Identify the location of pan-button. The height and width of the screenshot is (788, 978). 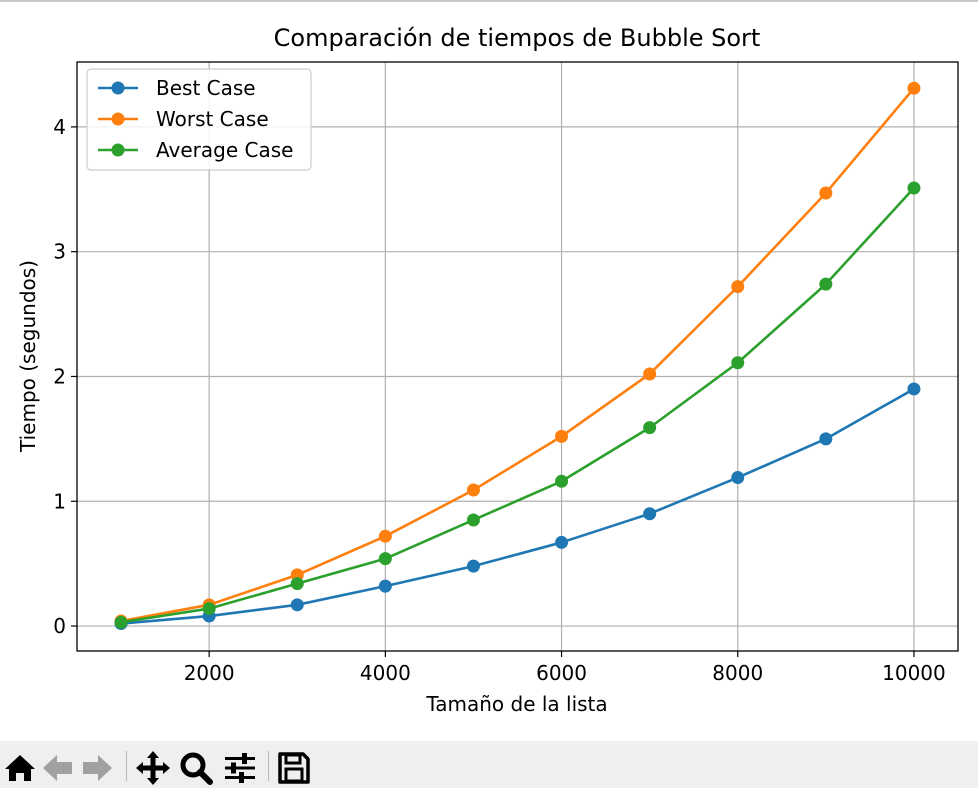
(153, 768).